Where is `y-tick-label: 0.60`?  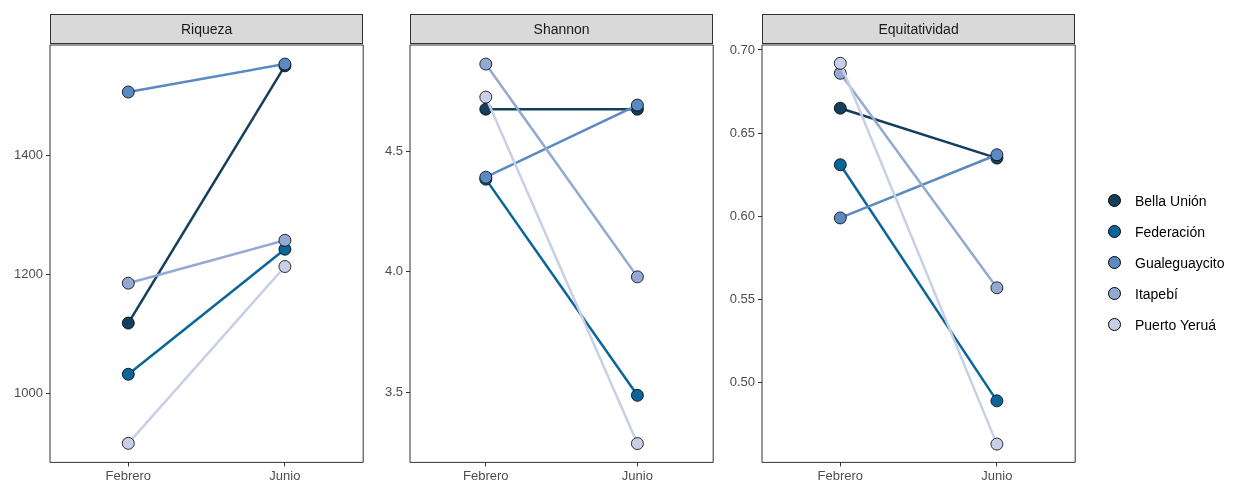
y-tick-label: 0.60 is located at coordinates (742, 215).